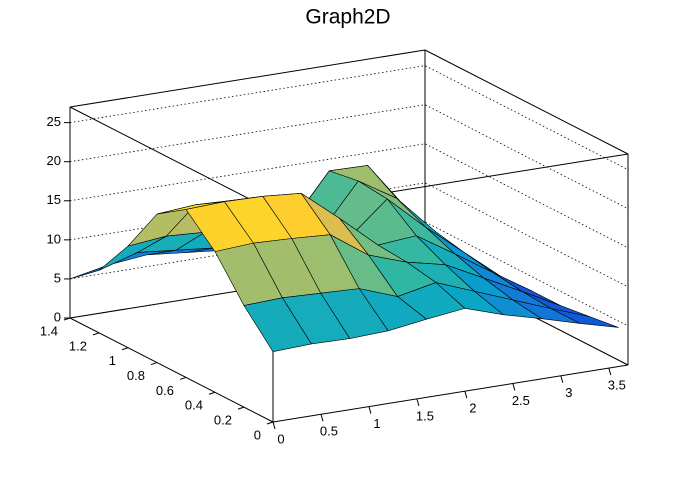  I want to click on x-tick-label: 2, so click(472, 408).